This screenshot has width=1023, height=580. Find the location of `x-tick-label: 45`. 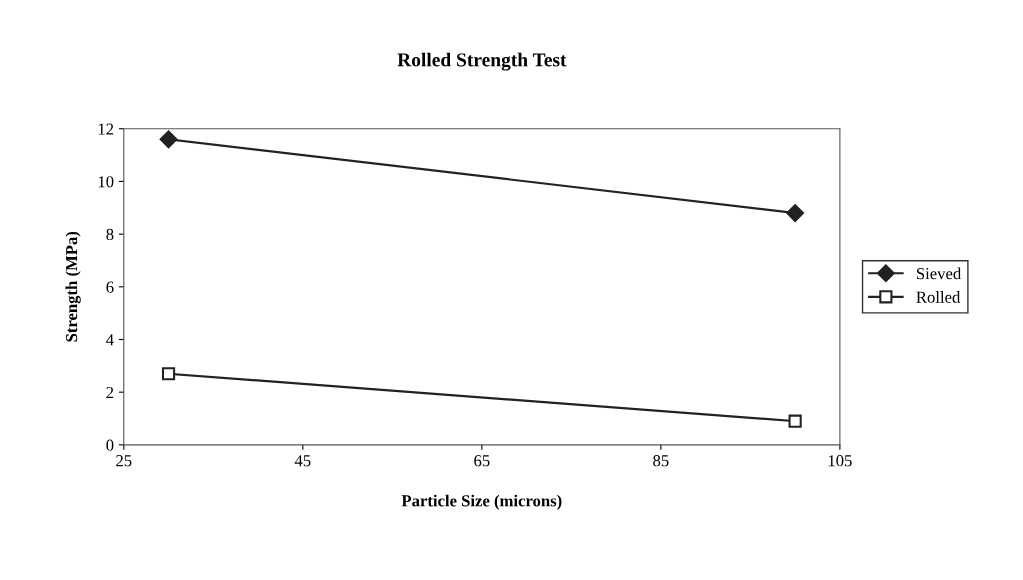

x-tick-label: 45 is located at coordinates (302, 461).